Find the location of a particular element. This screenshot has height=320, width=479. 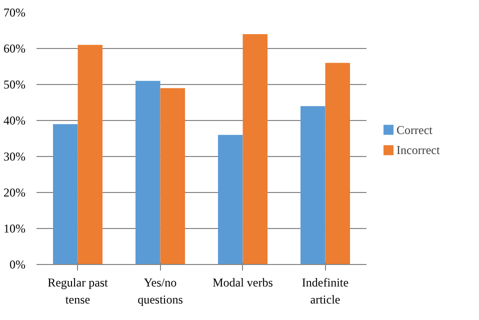

y-tick-label: 70% is located at coordinates (15, 13).